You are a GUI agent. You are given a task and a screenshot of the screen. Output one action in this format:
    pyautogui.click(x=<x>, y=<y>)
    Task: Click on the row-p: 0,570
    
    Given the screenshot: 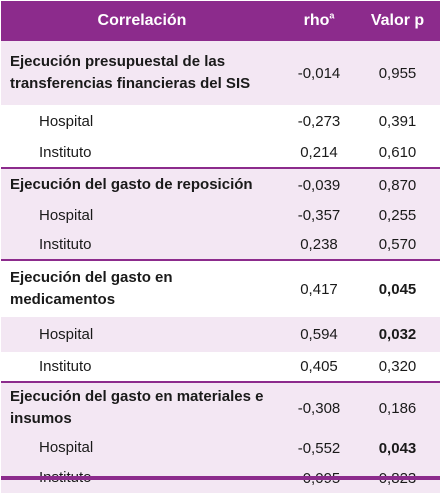 What is the action you would take?
    pyautogui.click(x=397, y=244)
    